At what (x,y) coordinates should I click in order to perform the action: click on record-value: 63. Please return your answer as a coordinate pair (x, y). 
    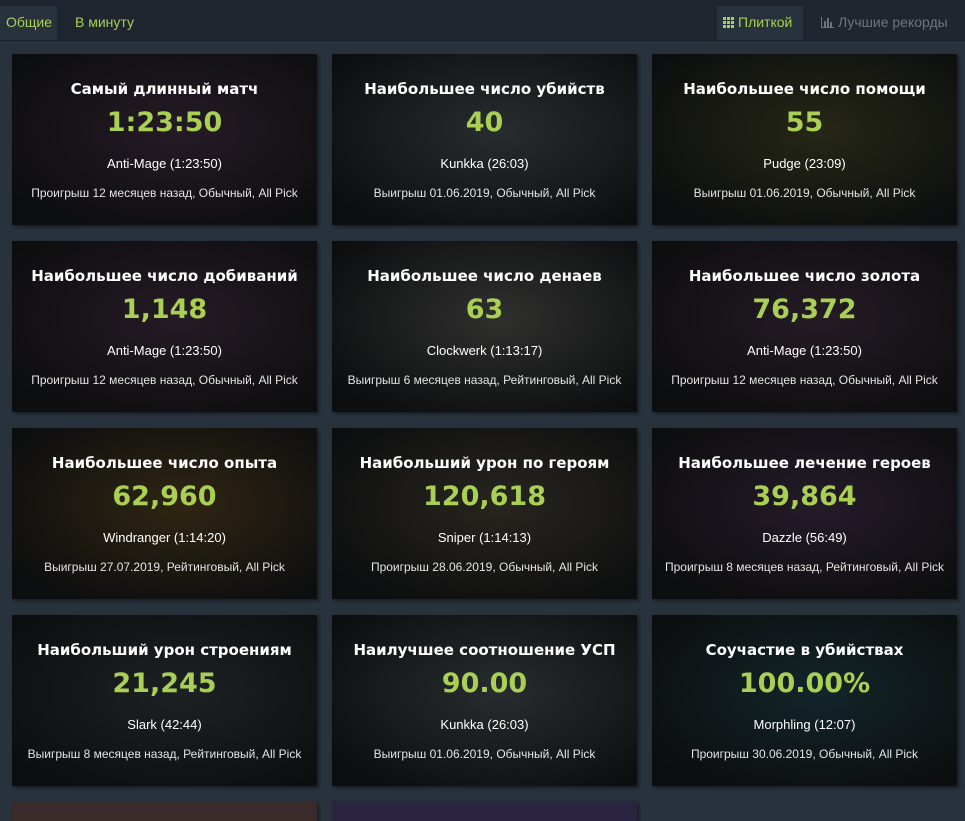
    Looking at the image, I should click on (484, 309).